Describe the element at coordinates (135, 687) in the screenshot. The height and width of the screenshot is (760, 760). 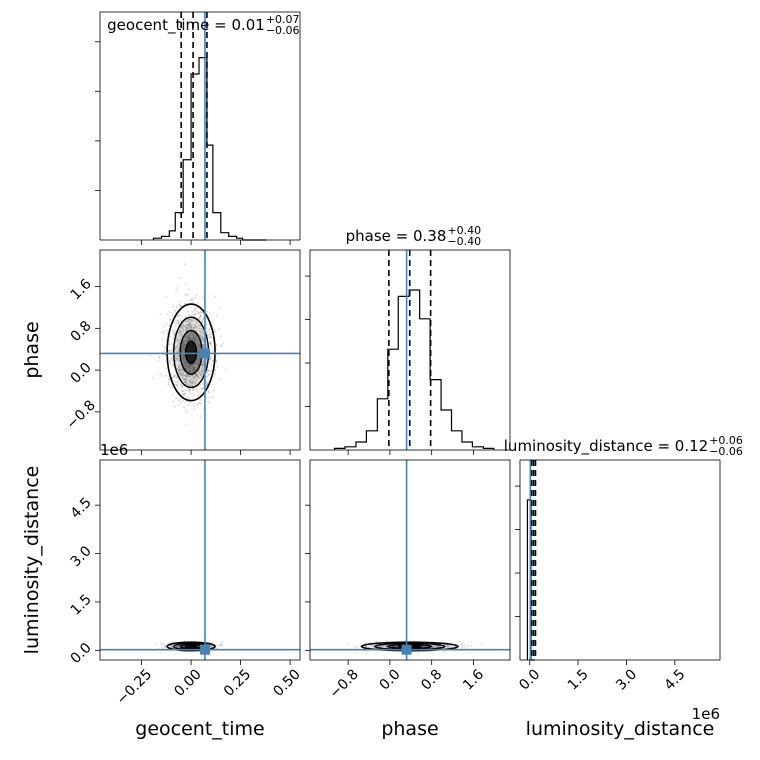
I see `xtick-label-geocent_time: −0.25` at that location.